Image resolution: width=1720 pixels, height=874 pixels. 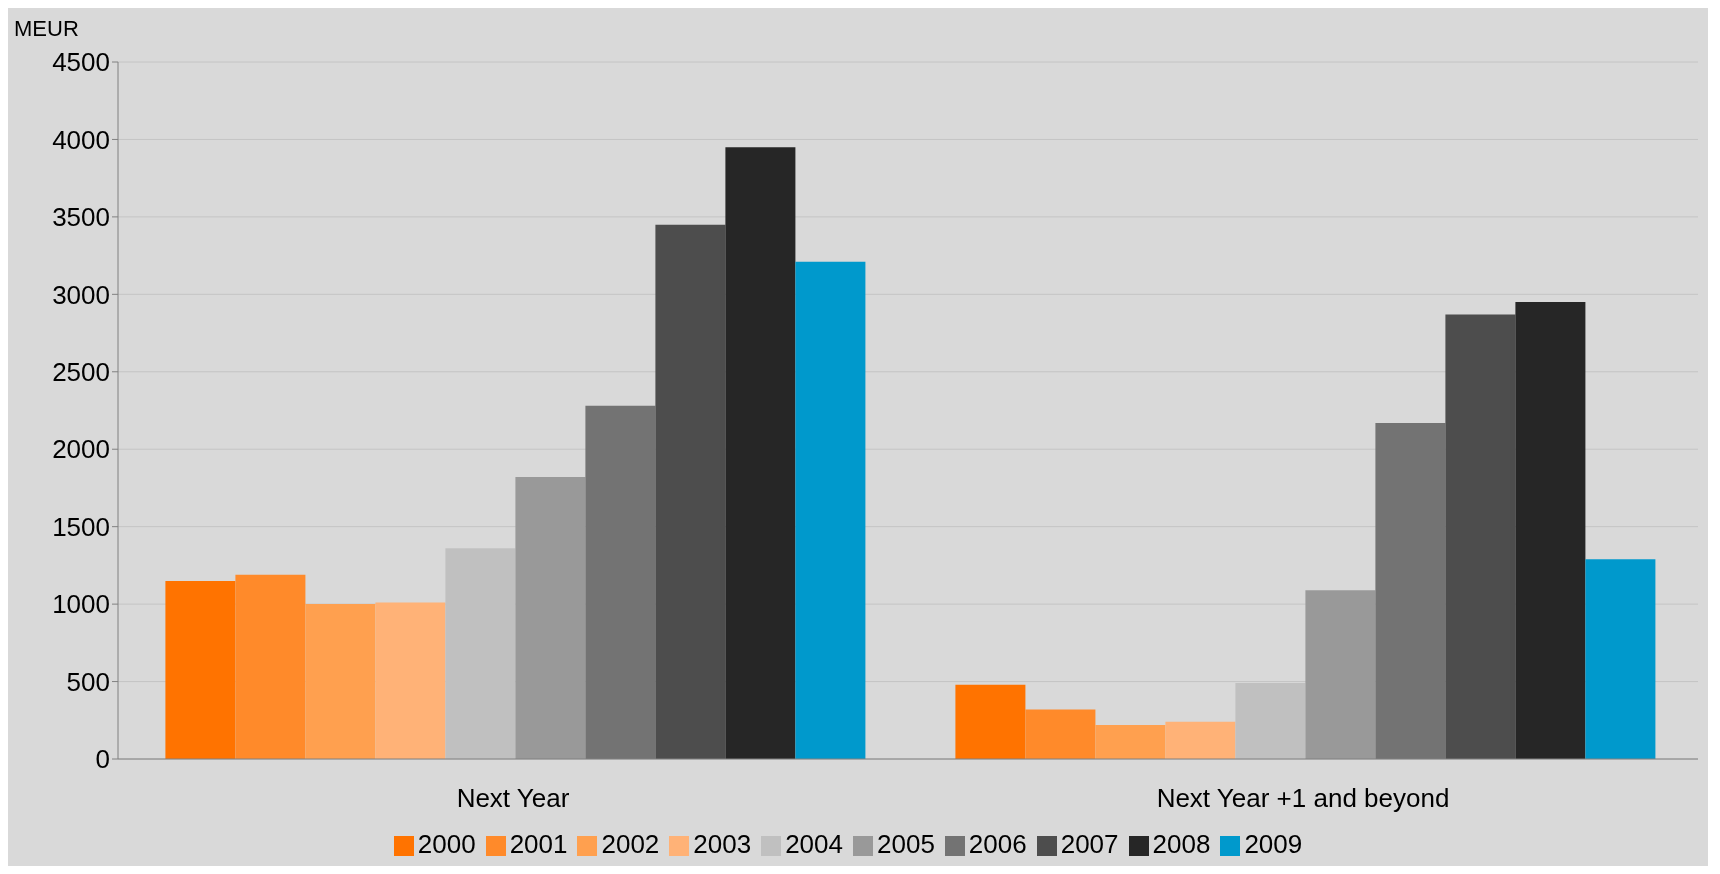 I want to click on y-tick-label: 500, so click(x=88, y=681).